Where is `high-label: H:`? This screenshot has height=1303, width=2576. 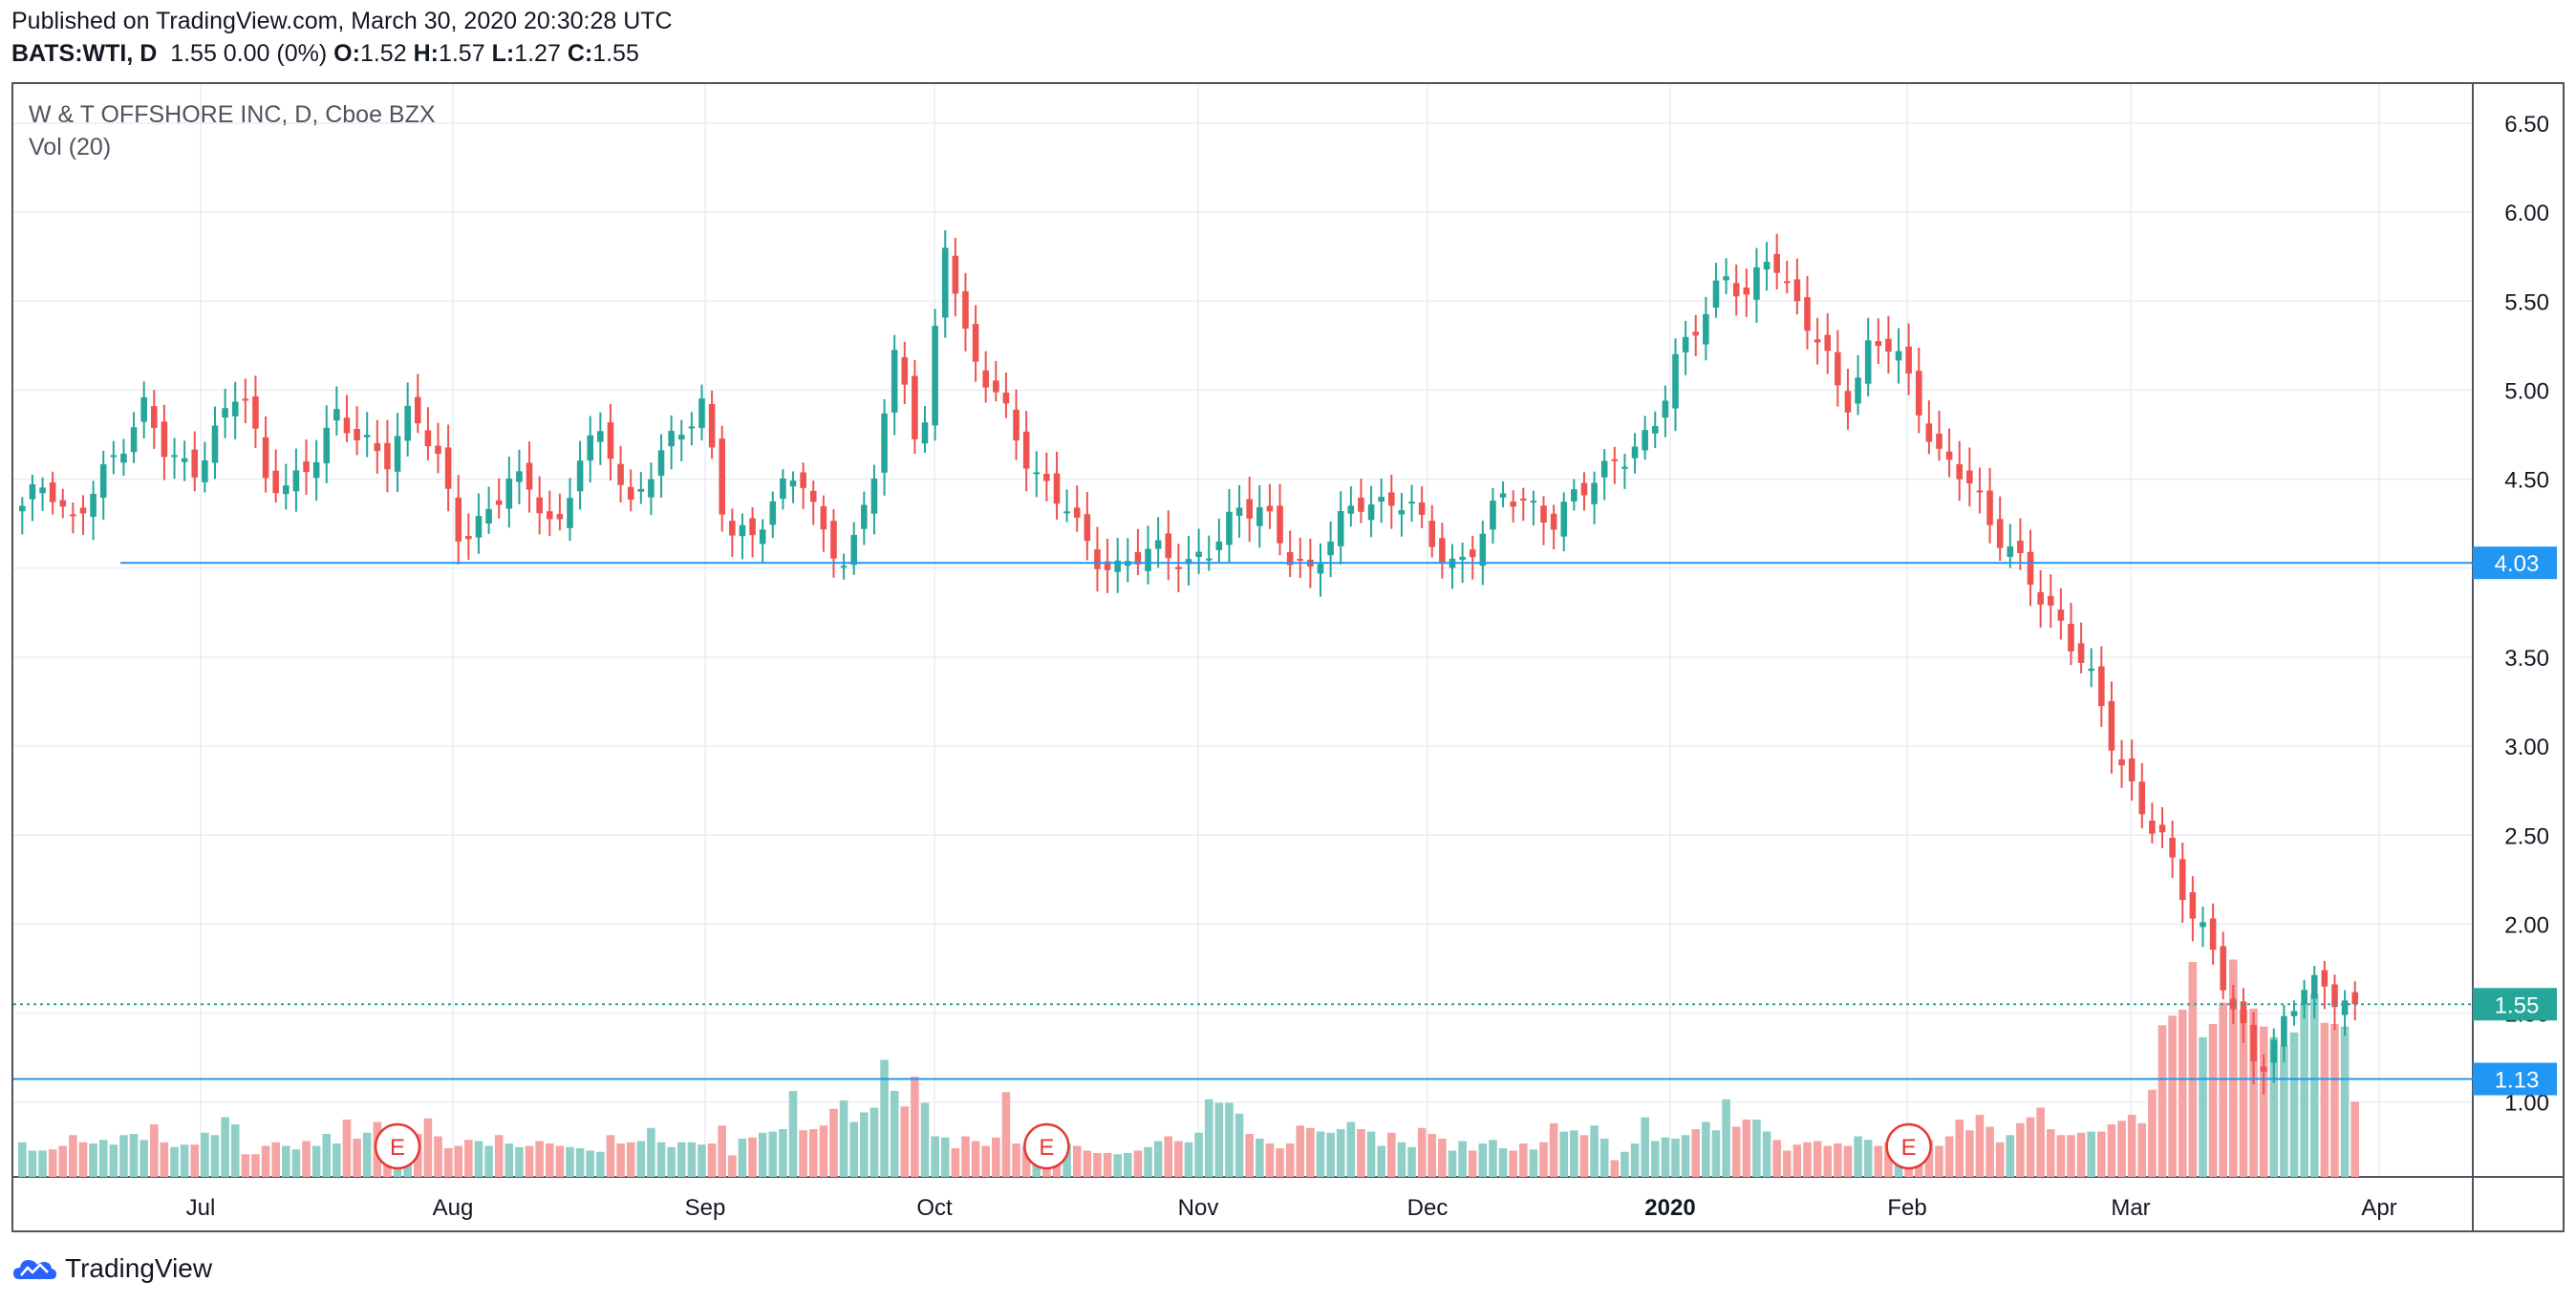 high-label: H: is located at coordinates (426, 54).